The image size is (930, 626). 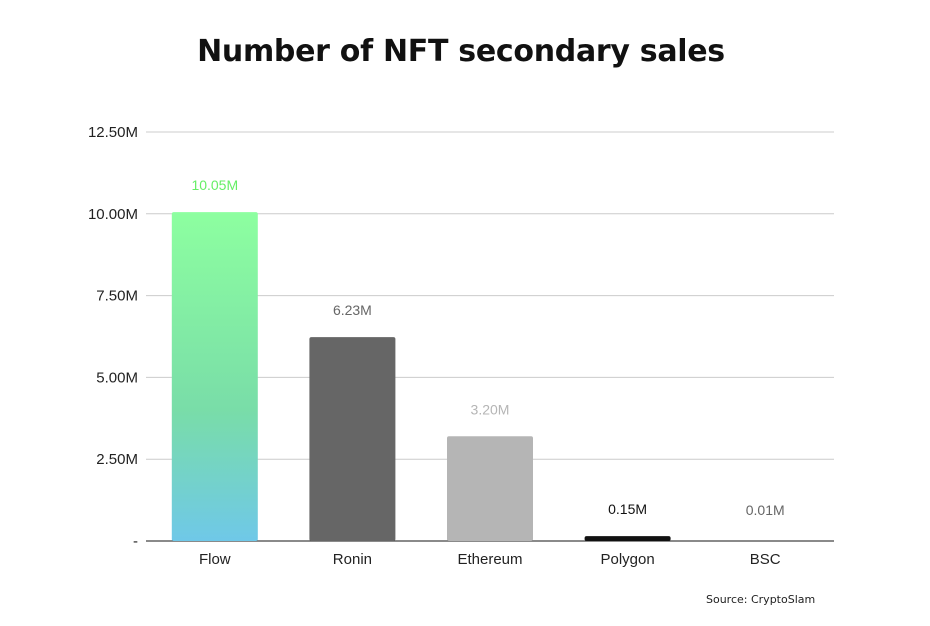 I want to click on bar-flow, so click(x=214, y=376).